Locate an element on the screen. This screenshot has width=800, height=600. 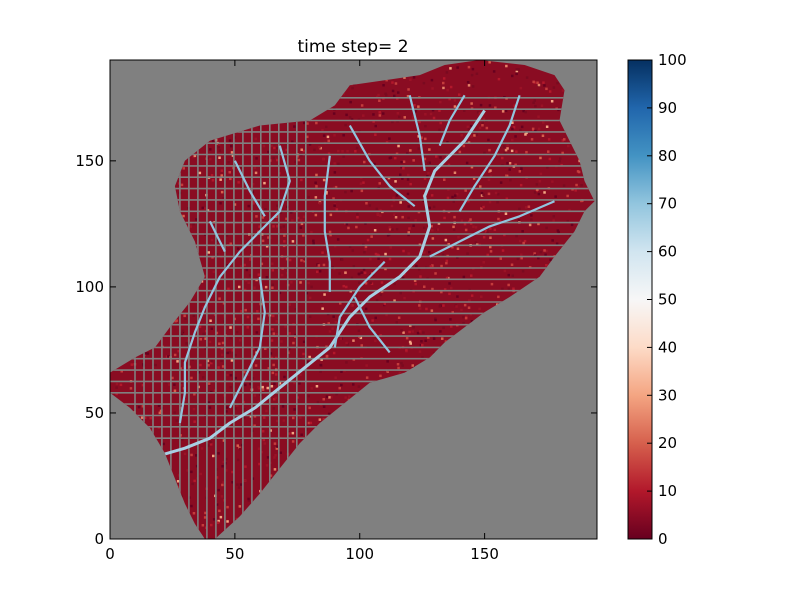
stream-channel is located at coordinates (359, 304).